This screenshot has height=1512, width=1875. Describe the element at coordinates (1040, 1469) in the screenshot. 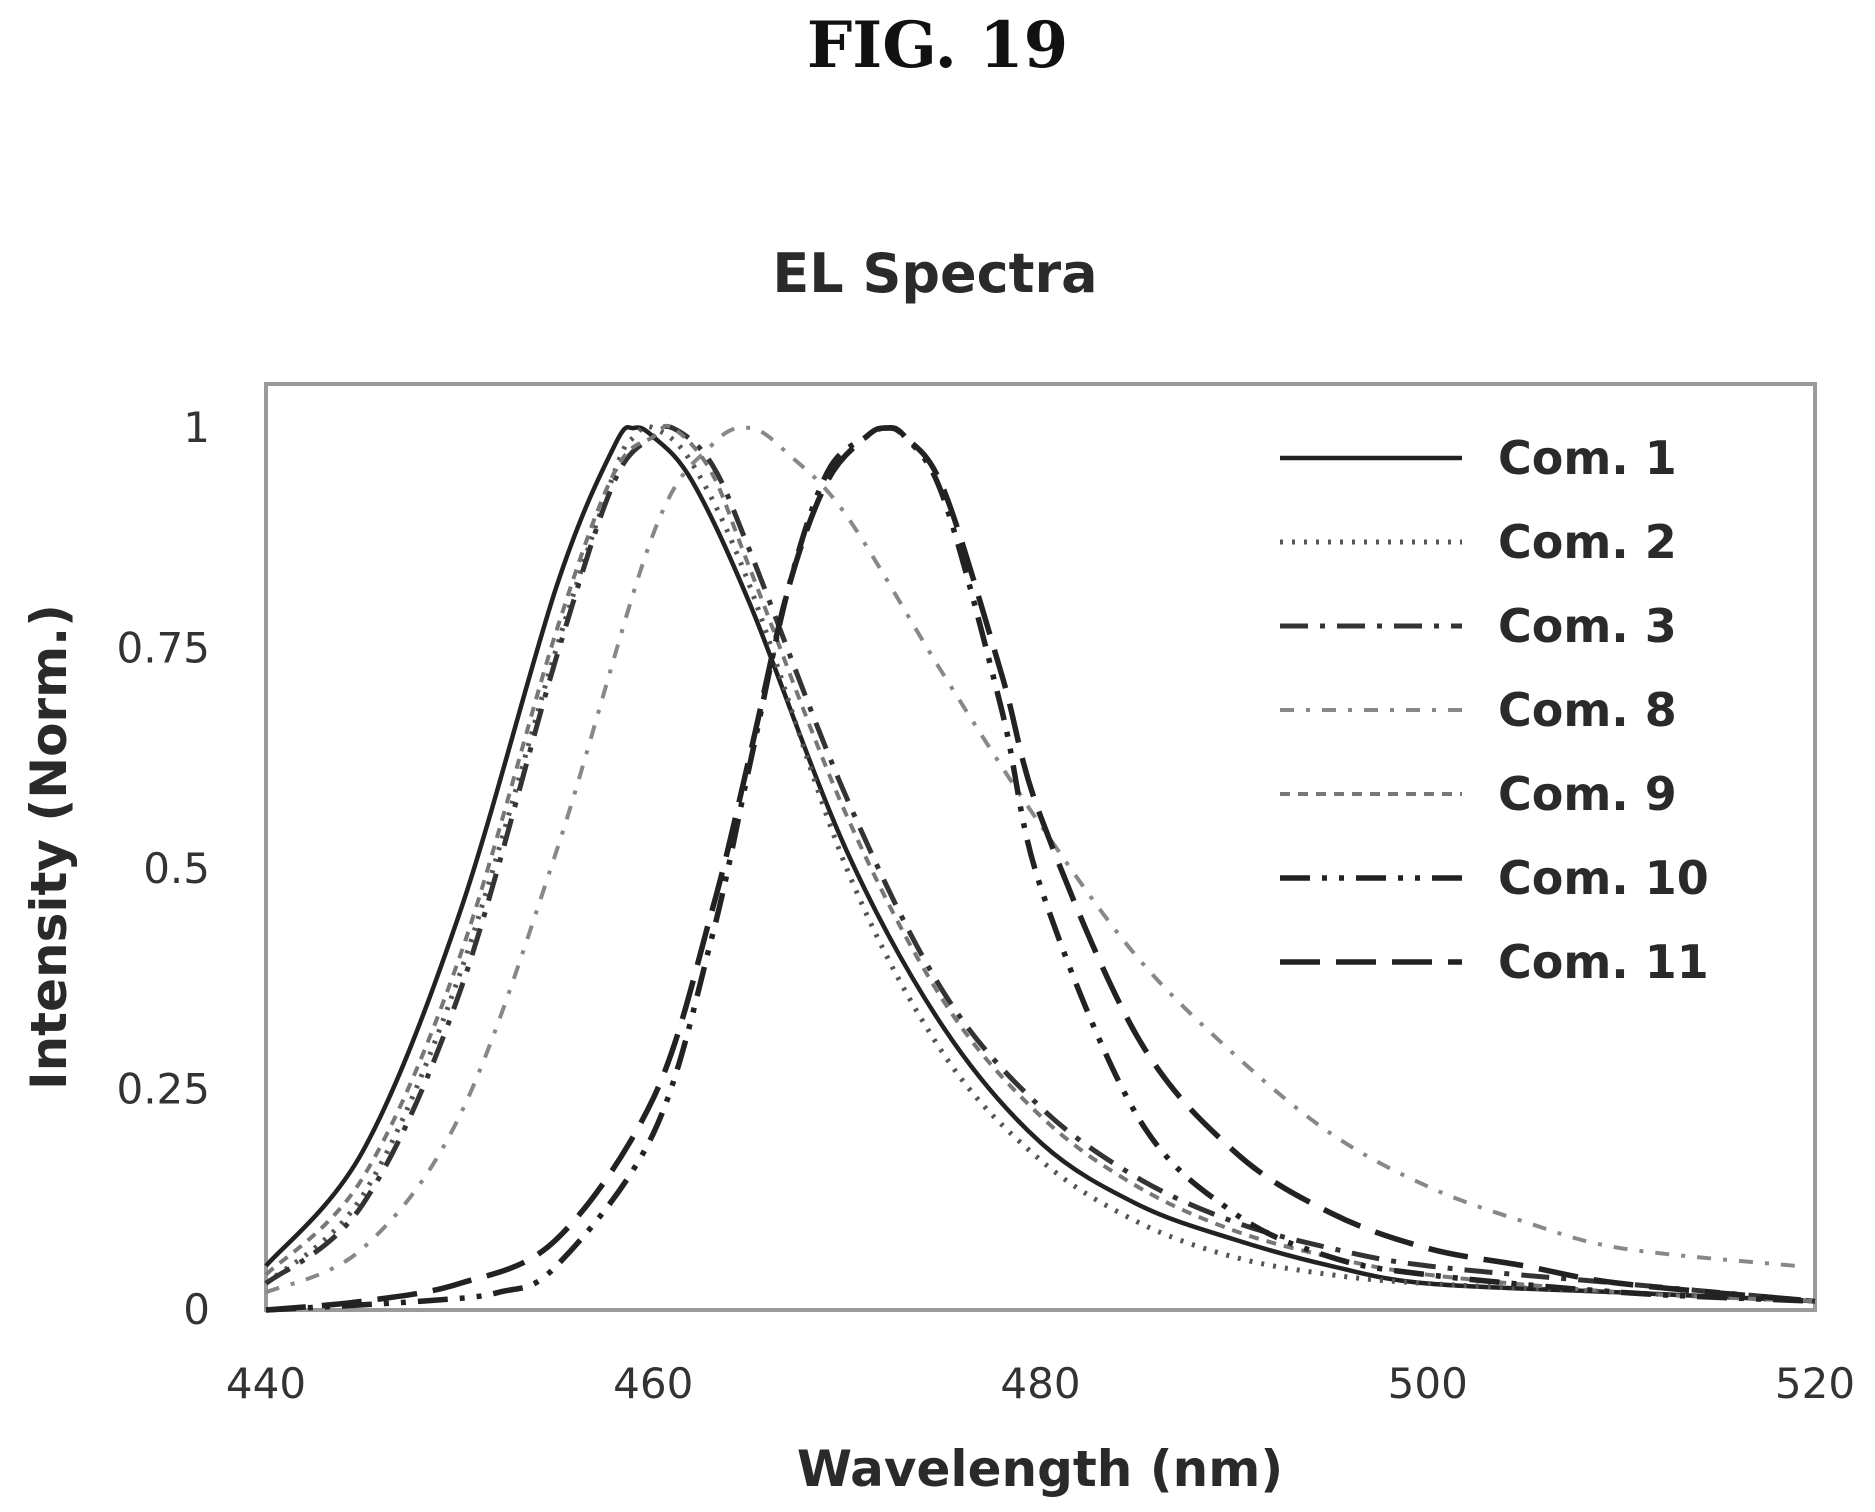

I see `x-axis-title: Wavelength (nm)` at that location.